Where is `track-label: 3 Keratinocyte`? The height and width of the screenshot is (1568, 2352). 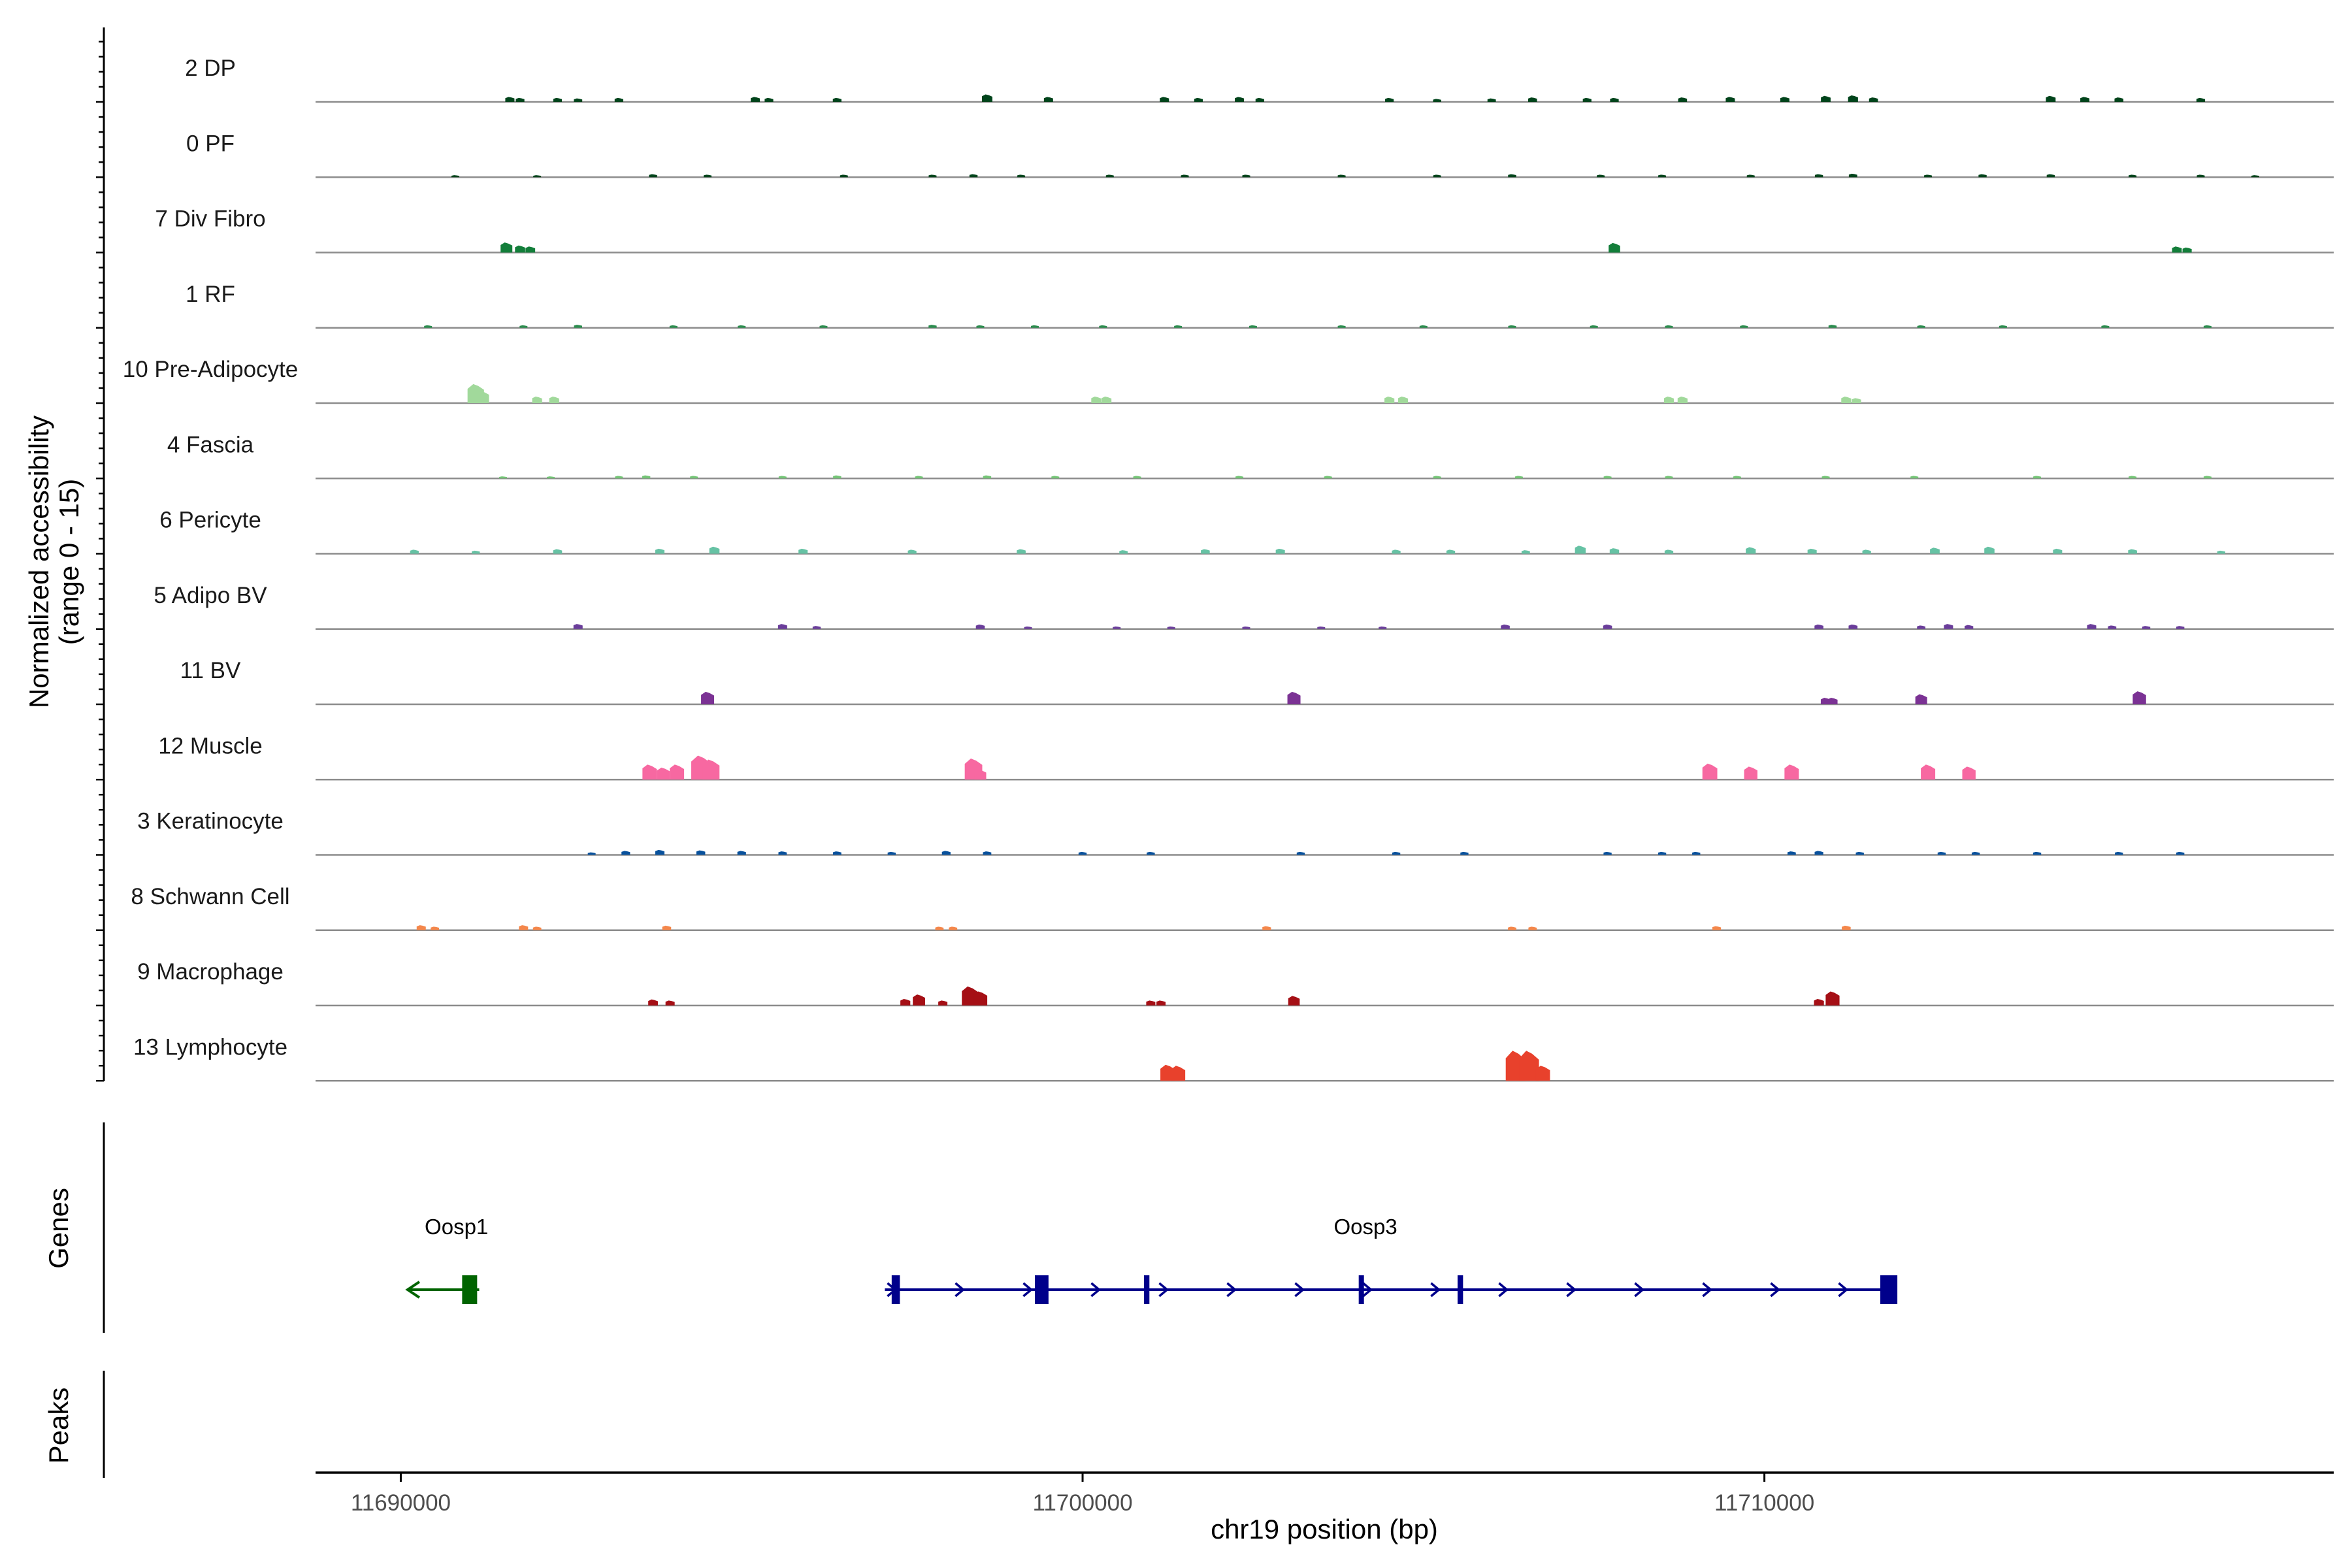 track-label: 3 Keratinocyte is located at coordinates (210, 821).